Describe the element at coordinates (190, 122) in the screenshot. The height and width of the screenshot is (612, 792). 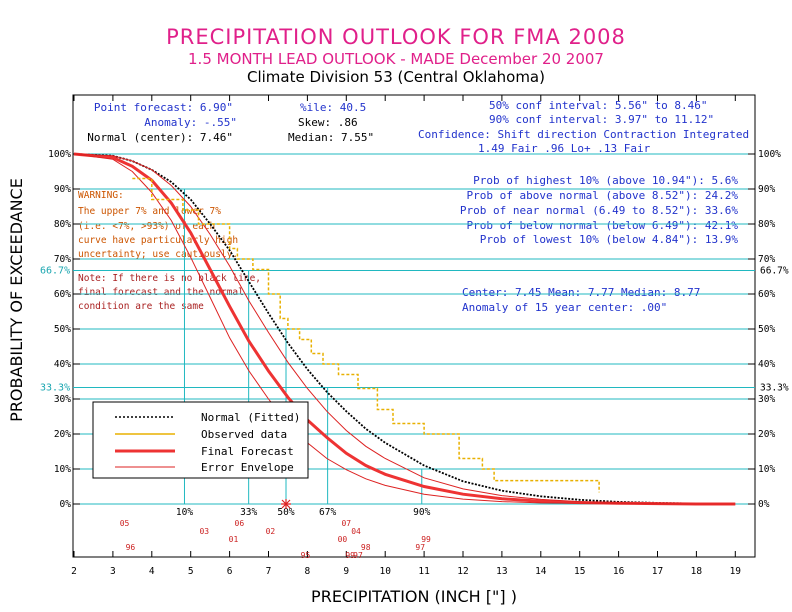
I see `anomaly: Anomaly: -.55"` at that location.